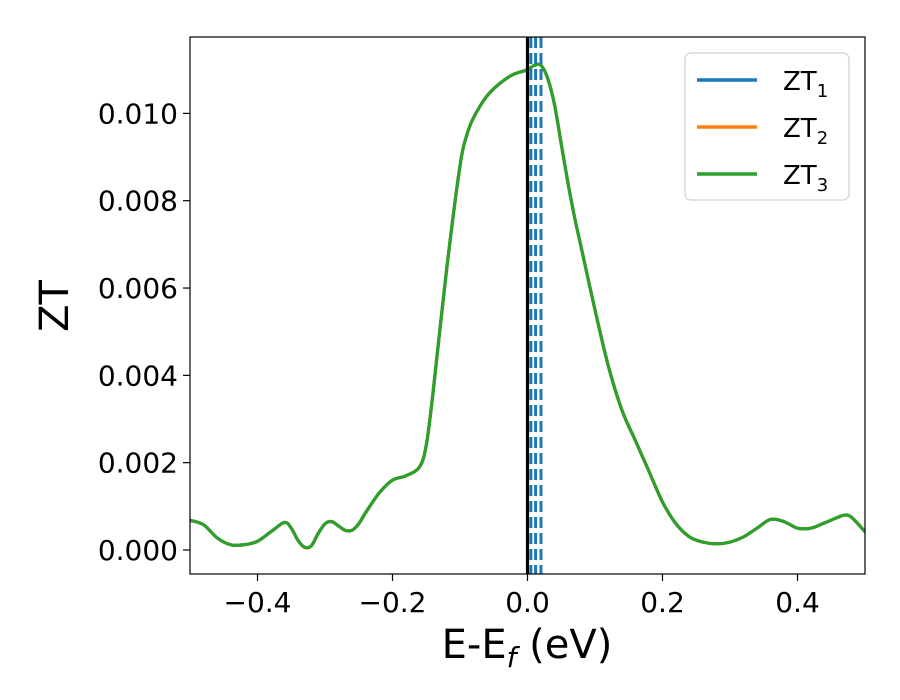  Describe the element at coordinates (797, 602) in the screenshot. I see `x-tick-label: 0.4` at that location.